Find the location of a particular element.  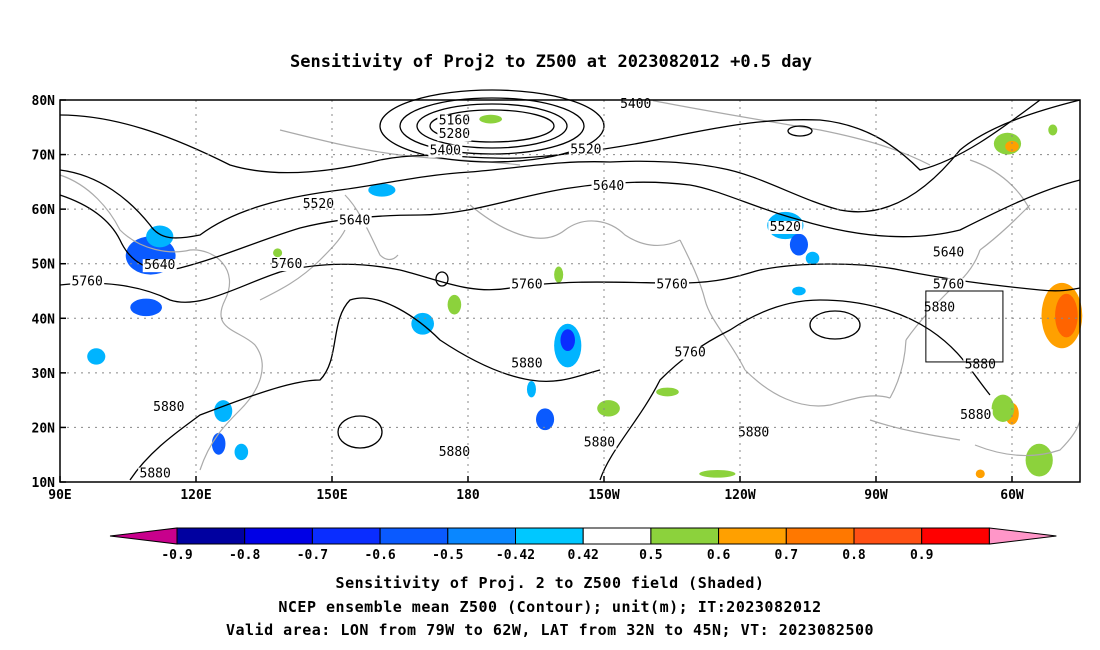

coastline-north-america-west is located at coordinates (712, 305).